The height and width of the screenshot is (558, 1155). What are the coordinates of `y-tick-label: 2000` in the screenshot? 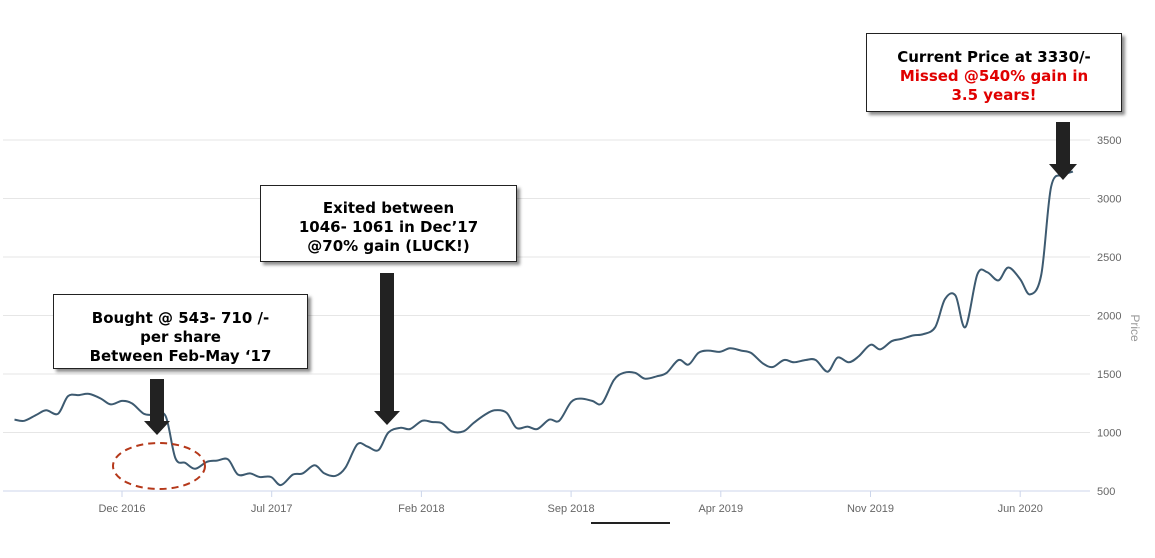 It's located at (1109, 317).